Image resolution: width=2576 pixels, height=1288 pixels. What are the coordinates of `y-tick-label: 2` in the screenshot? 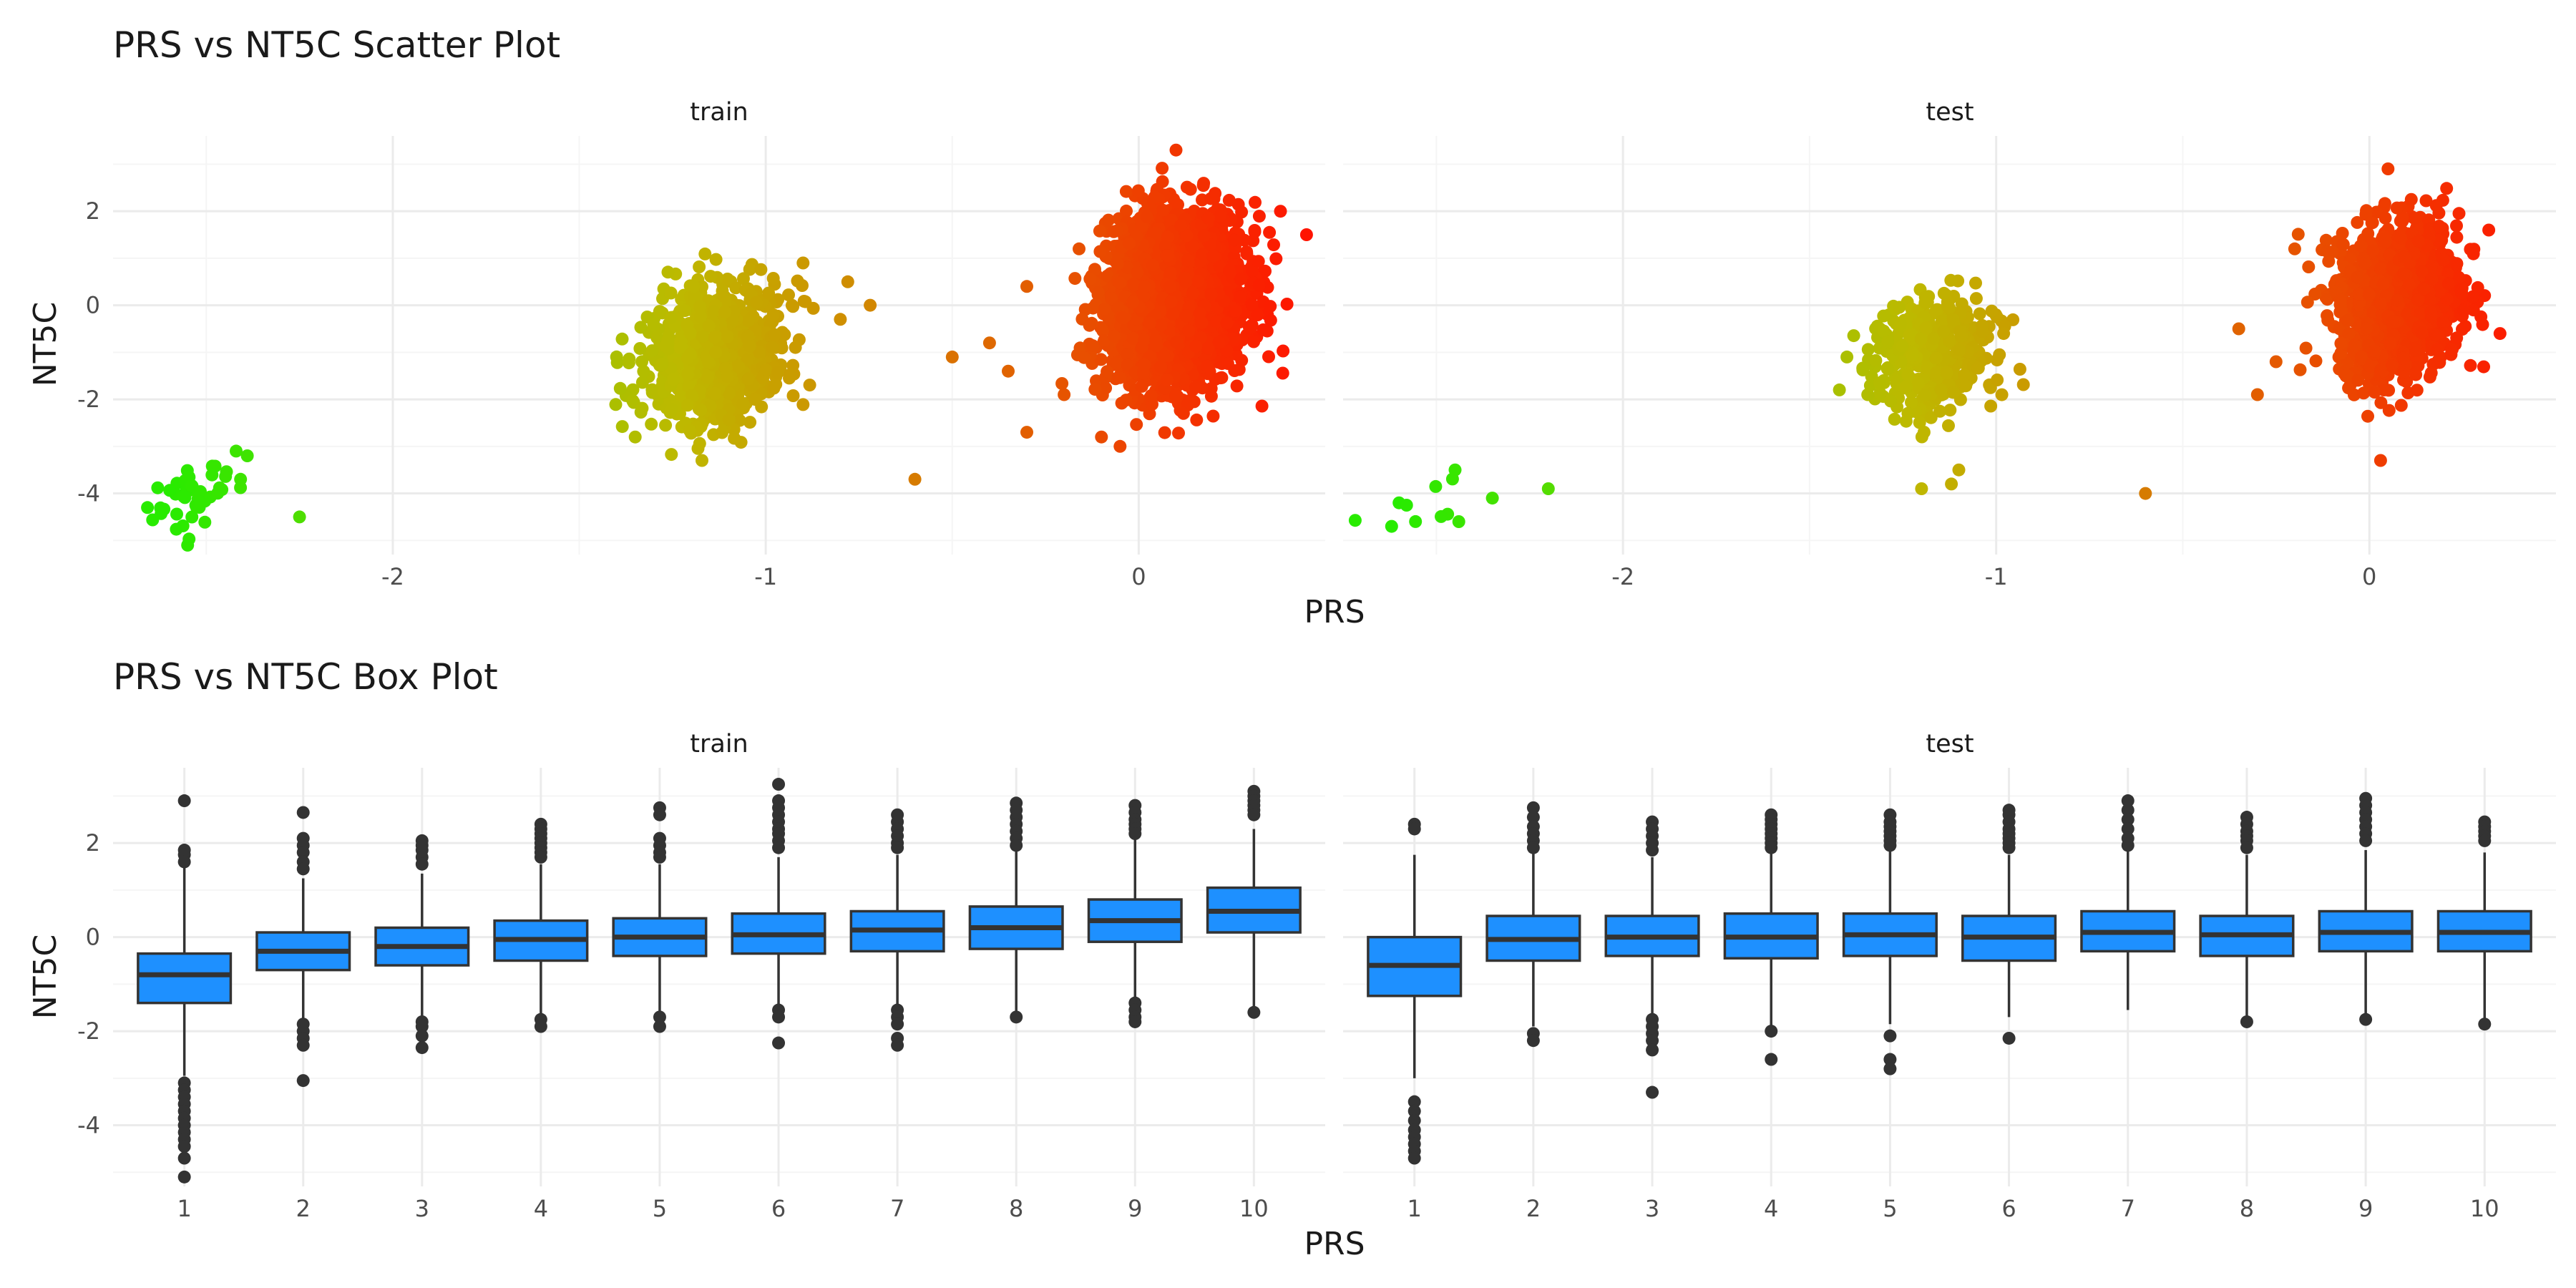 It's located at (93, 211).